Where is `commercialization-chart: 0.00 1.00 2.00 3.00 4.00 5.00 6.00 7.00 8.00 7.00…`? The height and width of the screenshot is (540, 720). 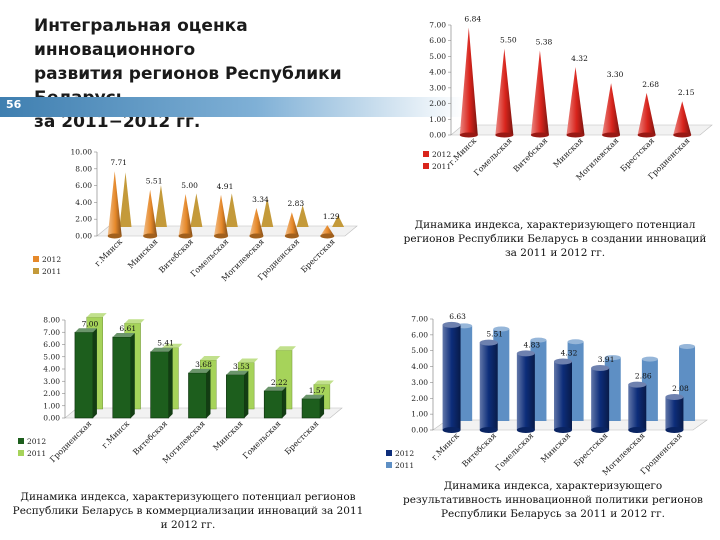 commercialization-chart: 0.00 1.00 2.00 3.00 4.00 5.00 6.00 7.00 8.00 7.00… is located at coordinates (180, 389).